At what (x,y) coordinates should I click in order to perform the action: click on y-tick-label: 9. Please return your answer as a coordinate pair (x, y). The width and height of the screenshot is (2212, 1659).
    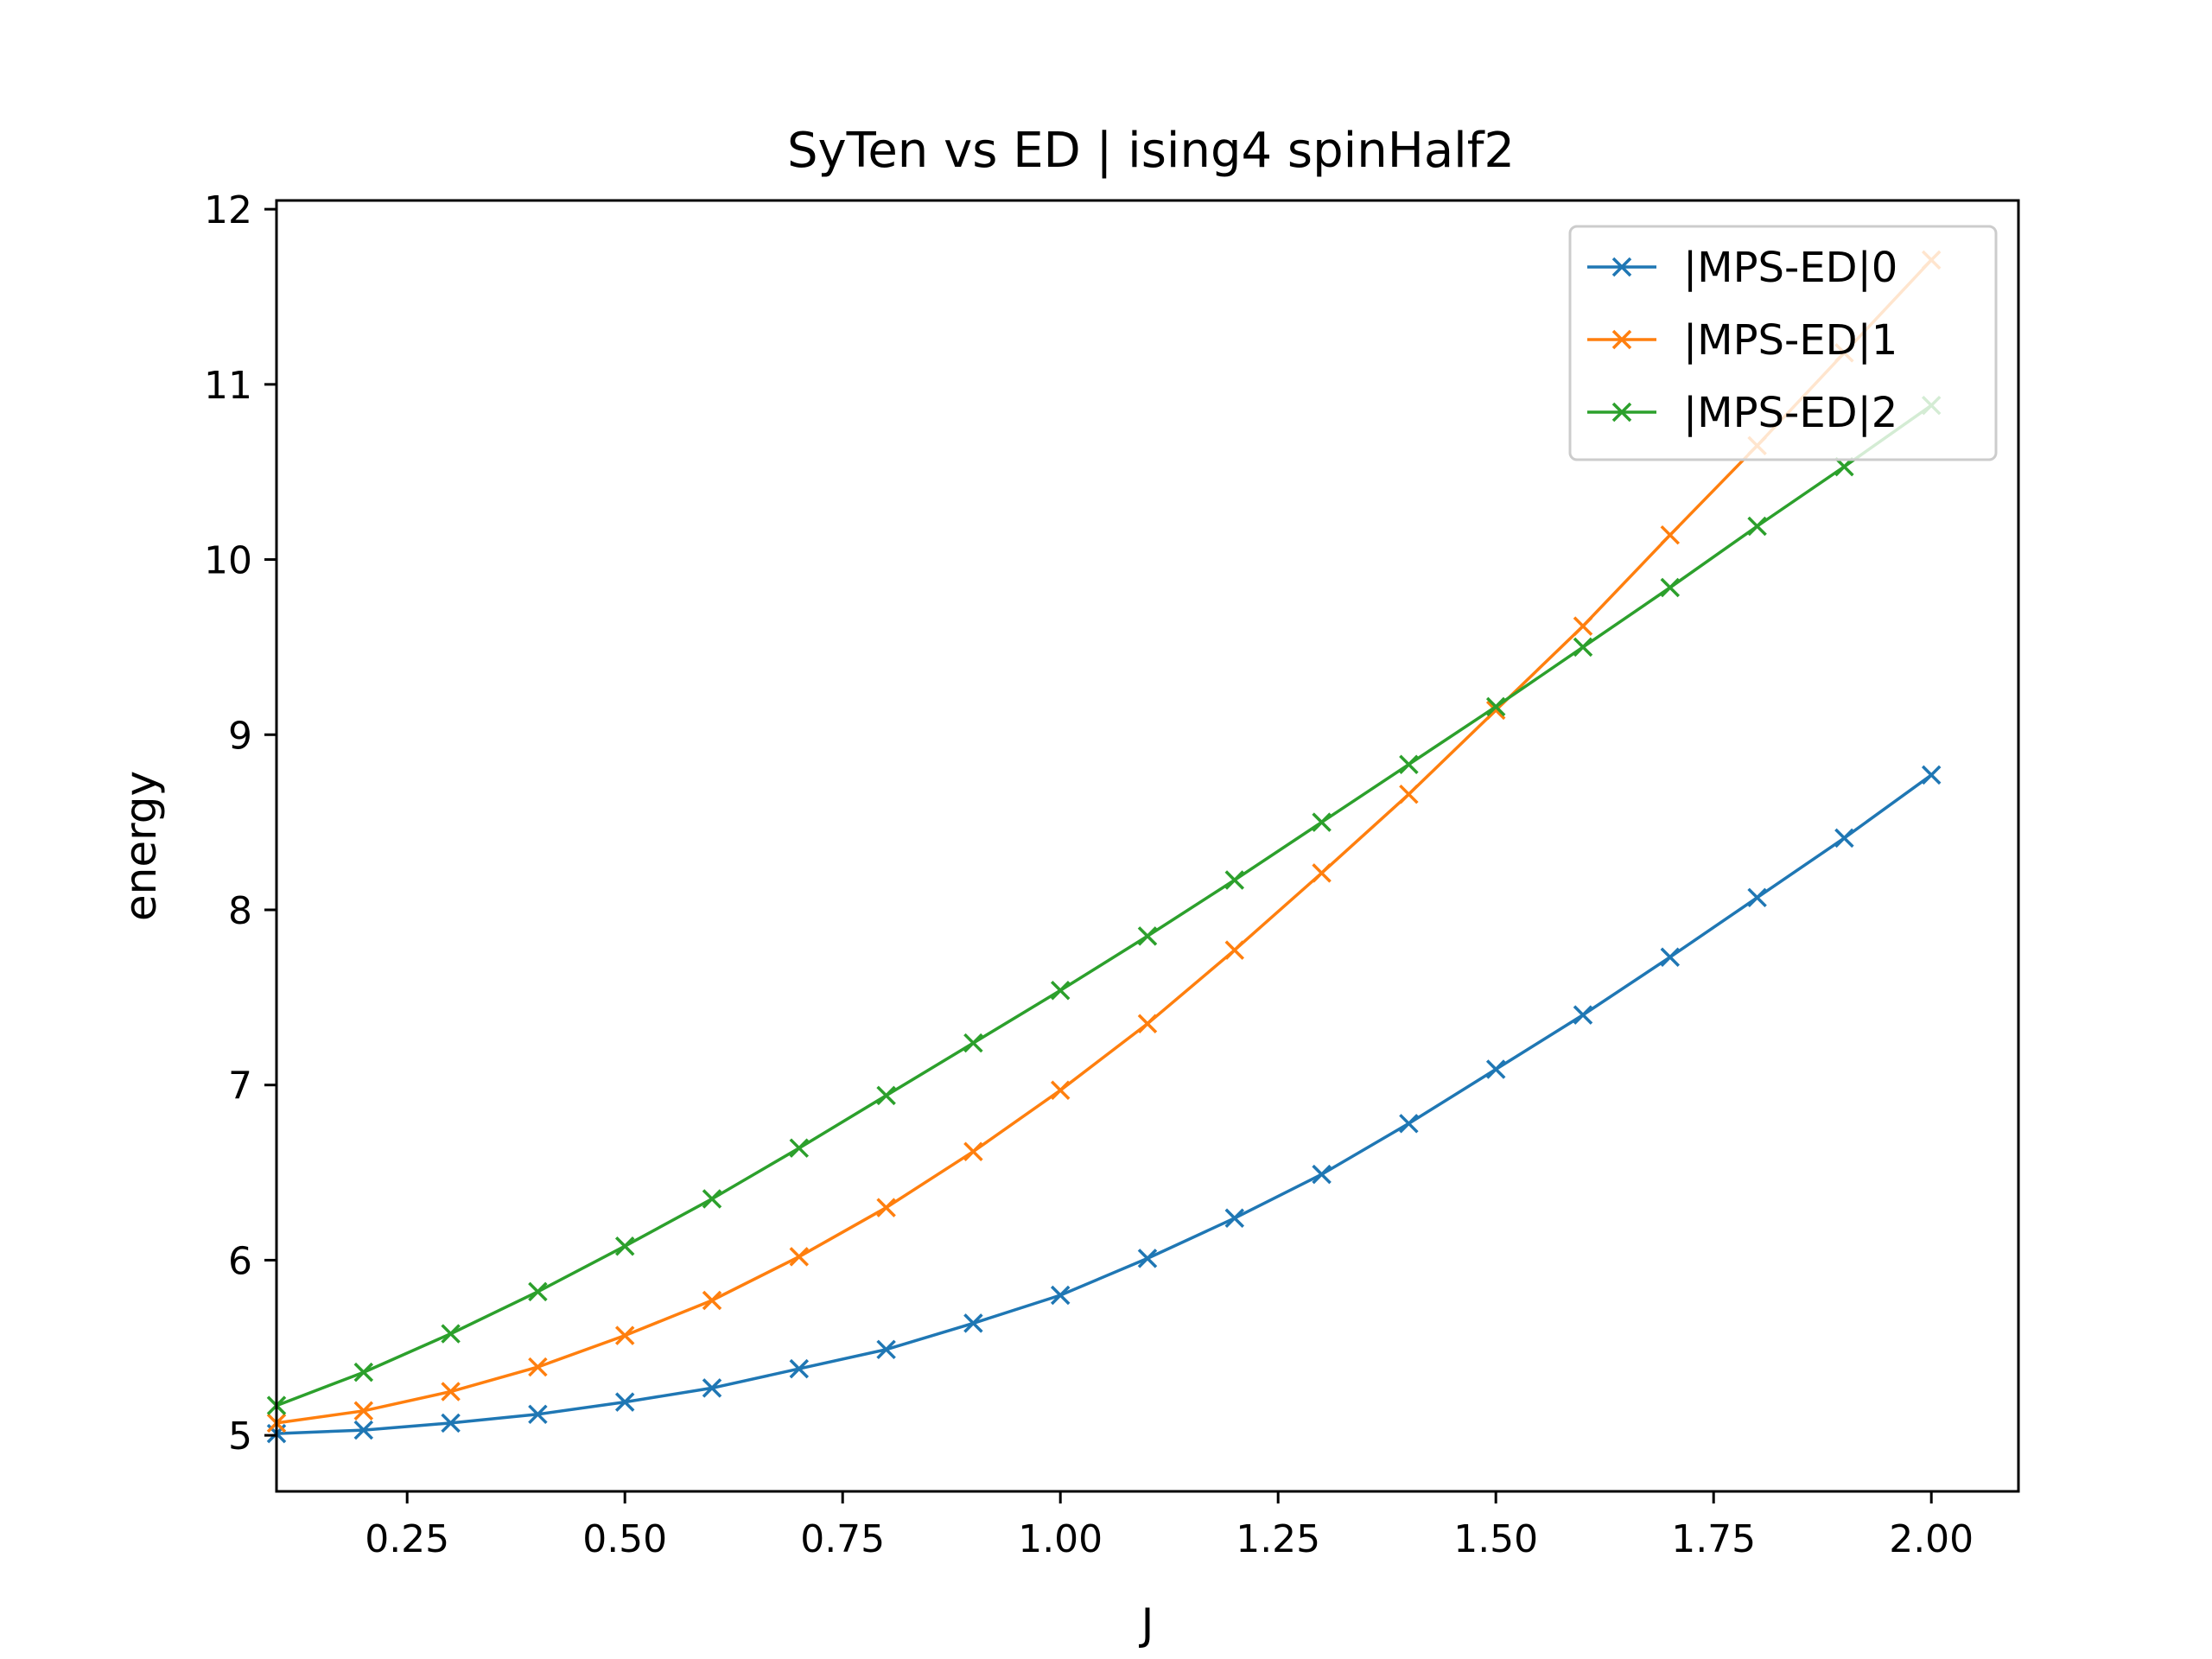
    Looking at the image, I should click on (240, 736).